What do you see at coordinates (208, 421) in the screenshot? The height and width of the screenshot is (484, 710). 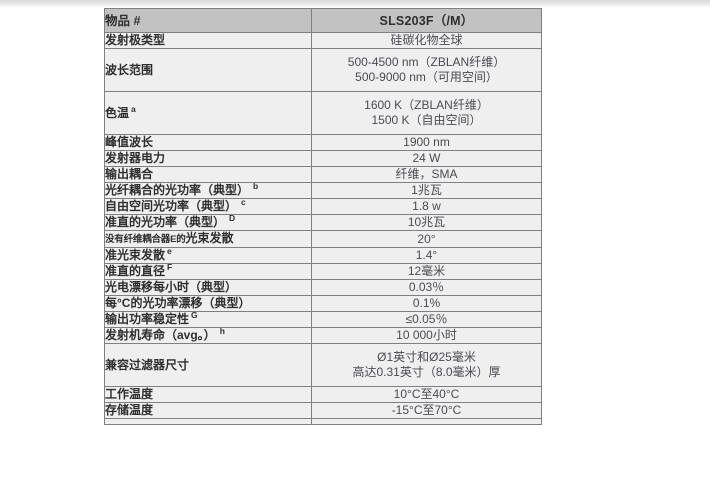 I see `row-label-clipped` at bounding box center [208, 421].